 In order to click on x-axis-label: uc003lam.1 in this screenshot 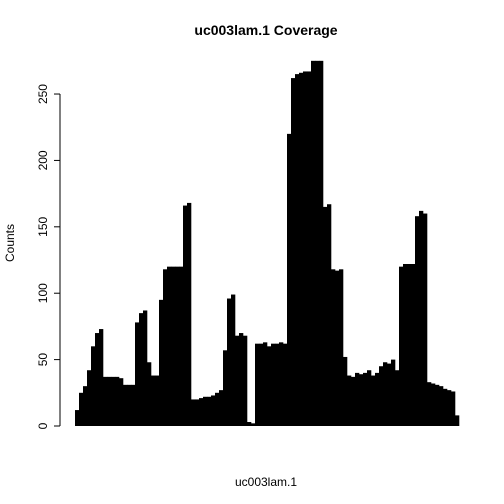, I will do `click(266, 482)`.